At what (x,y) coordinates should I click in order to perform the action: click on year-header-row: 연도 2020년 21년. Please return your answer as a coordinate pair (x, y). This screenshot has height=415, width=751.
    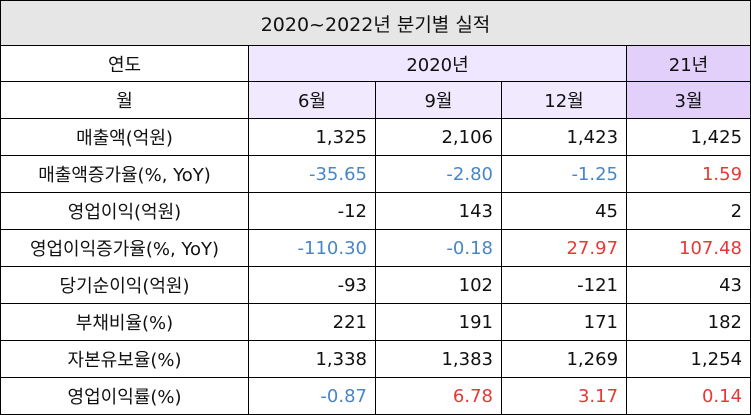
    Looking at the image, I should click on (375, 63).